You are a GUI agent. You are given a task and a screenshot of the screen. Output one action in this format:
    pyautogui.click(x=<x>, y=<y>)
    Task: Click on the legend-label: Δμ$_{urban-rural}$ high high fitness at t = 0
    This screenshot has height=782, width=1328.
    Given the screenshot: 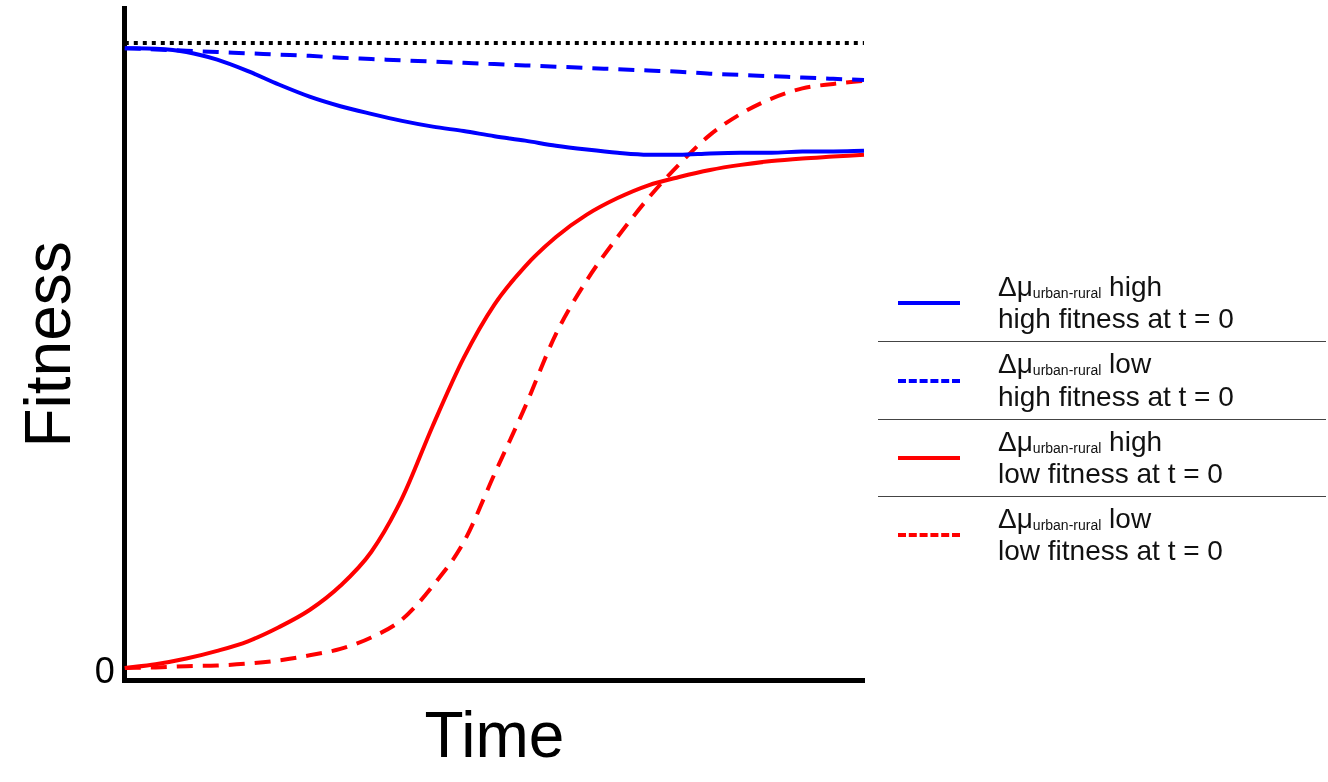 What is the action you would take?
    pyautogui.click(x=1116, y=303)
    